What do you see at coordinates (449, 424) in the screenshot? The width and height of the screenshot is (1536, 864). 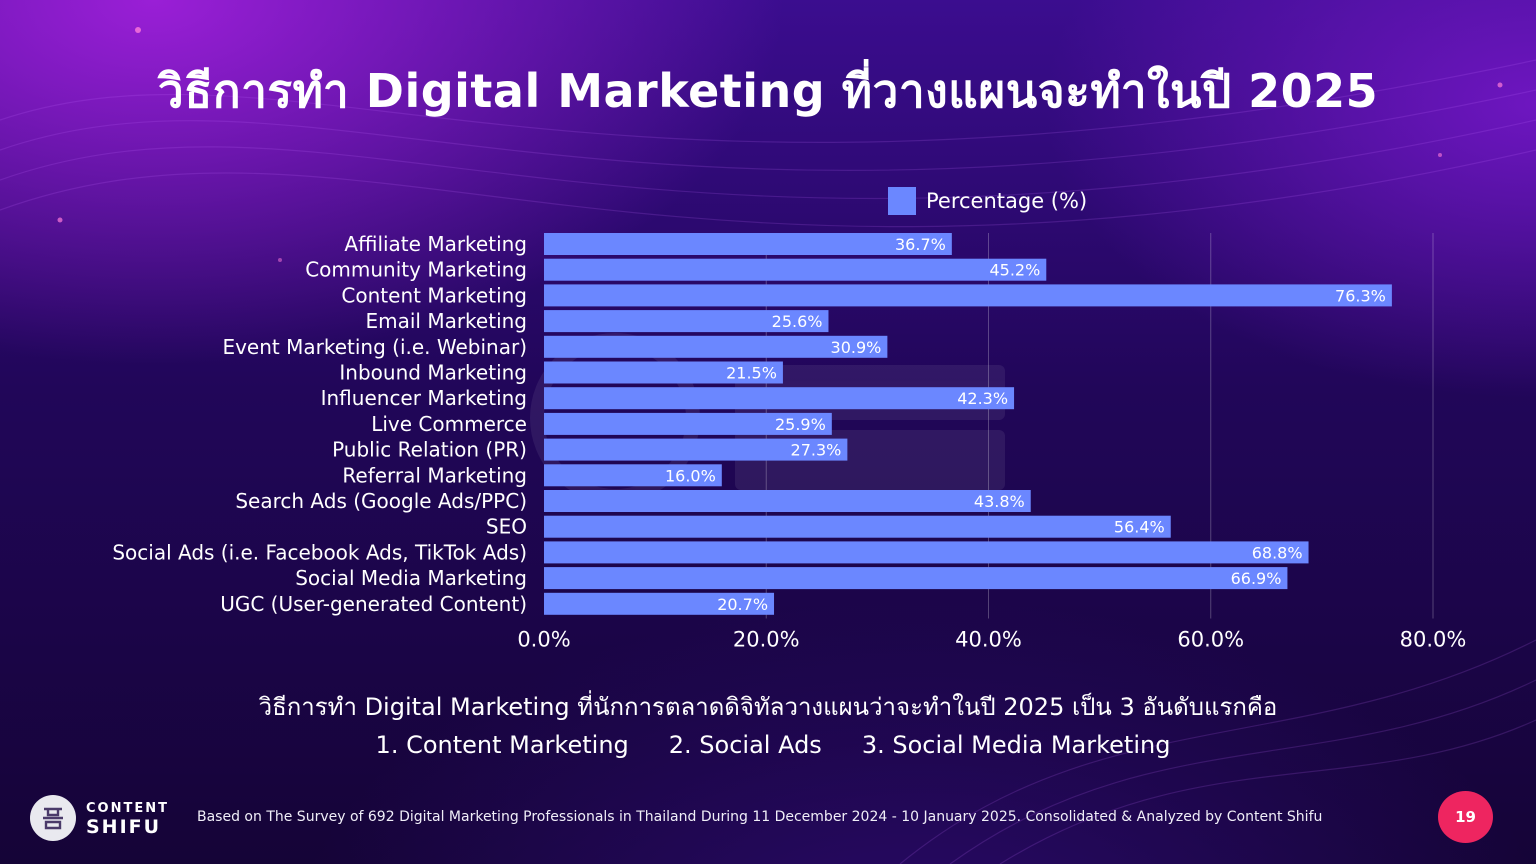 I see `category-label: Live Commerce` at bounding box center [449, 424].